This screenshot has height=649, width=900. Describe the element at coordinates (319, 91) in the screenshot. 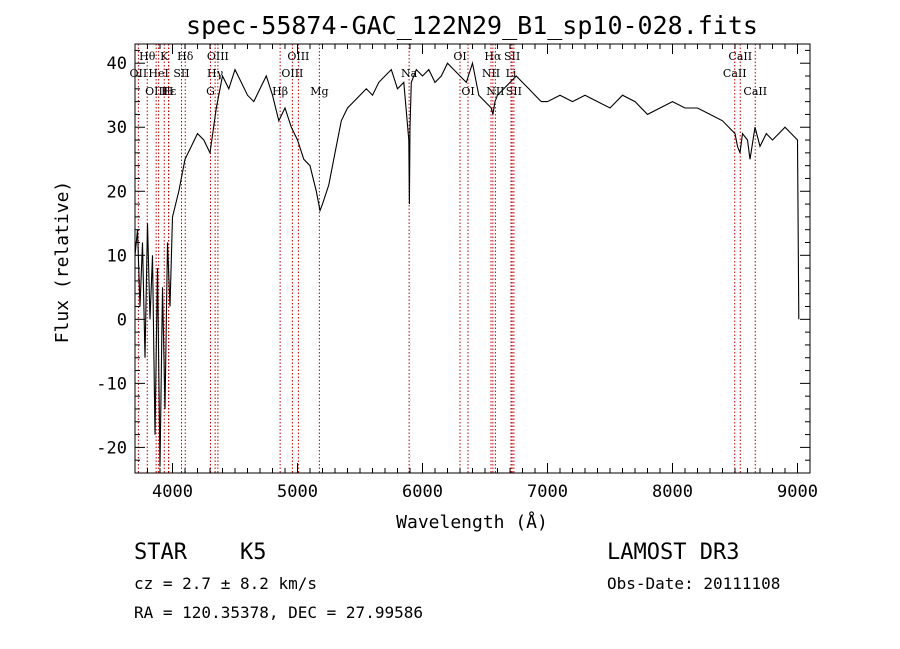

I see `spectral-line-label: Mg` at that location.